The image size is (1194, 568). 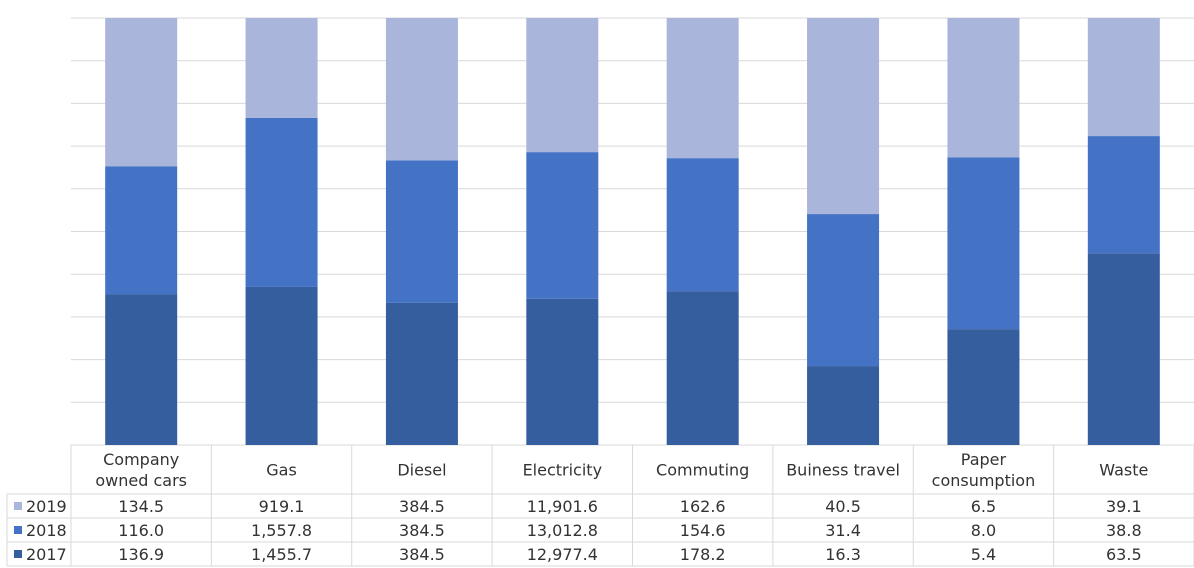 What do you see at coordinates (562, 554) in the screenshot?
I see `data-value: 12,977.4` at bounding box center [562, 554].